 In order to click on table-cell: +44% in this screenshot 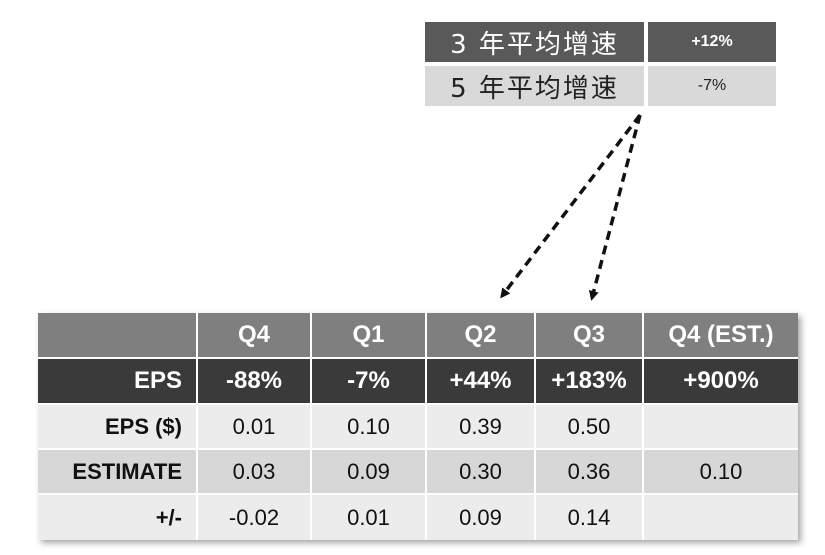, I will do `click(480, 381)`.